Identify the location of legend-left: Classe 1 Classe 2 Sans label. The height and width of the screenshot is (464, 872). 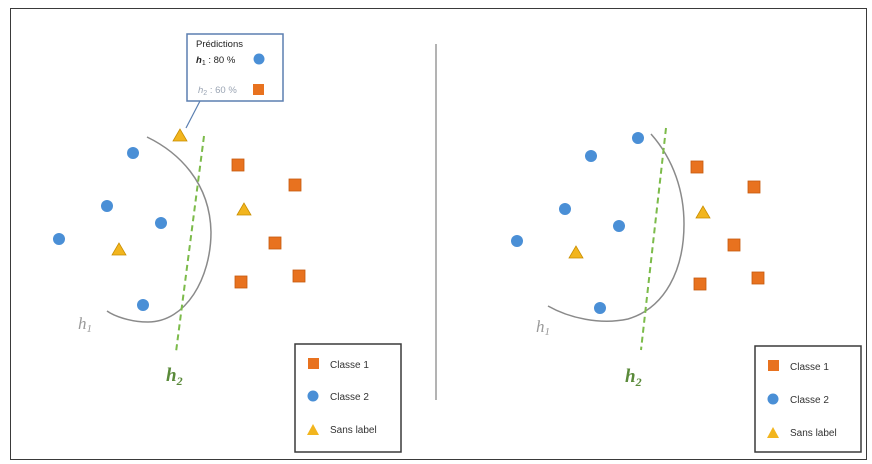
(348, 398).